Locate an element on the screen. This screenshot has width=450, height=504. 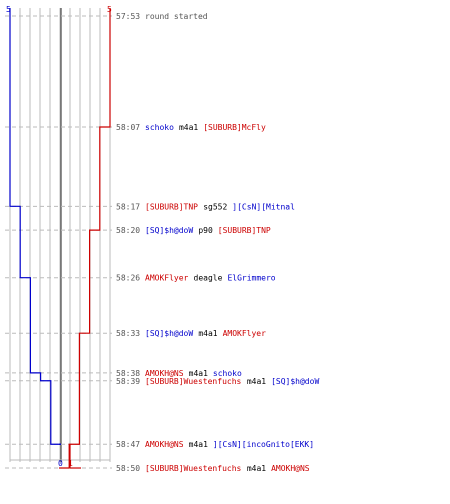
event-time-label: 58:33 is located at coordinates (128, 333).